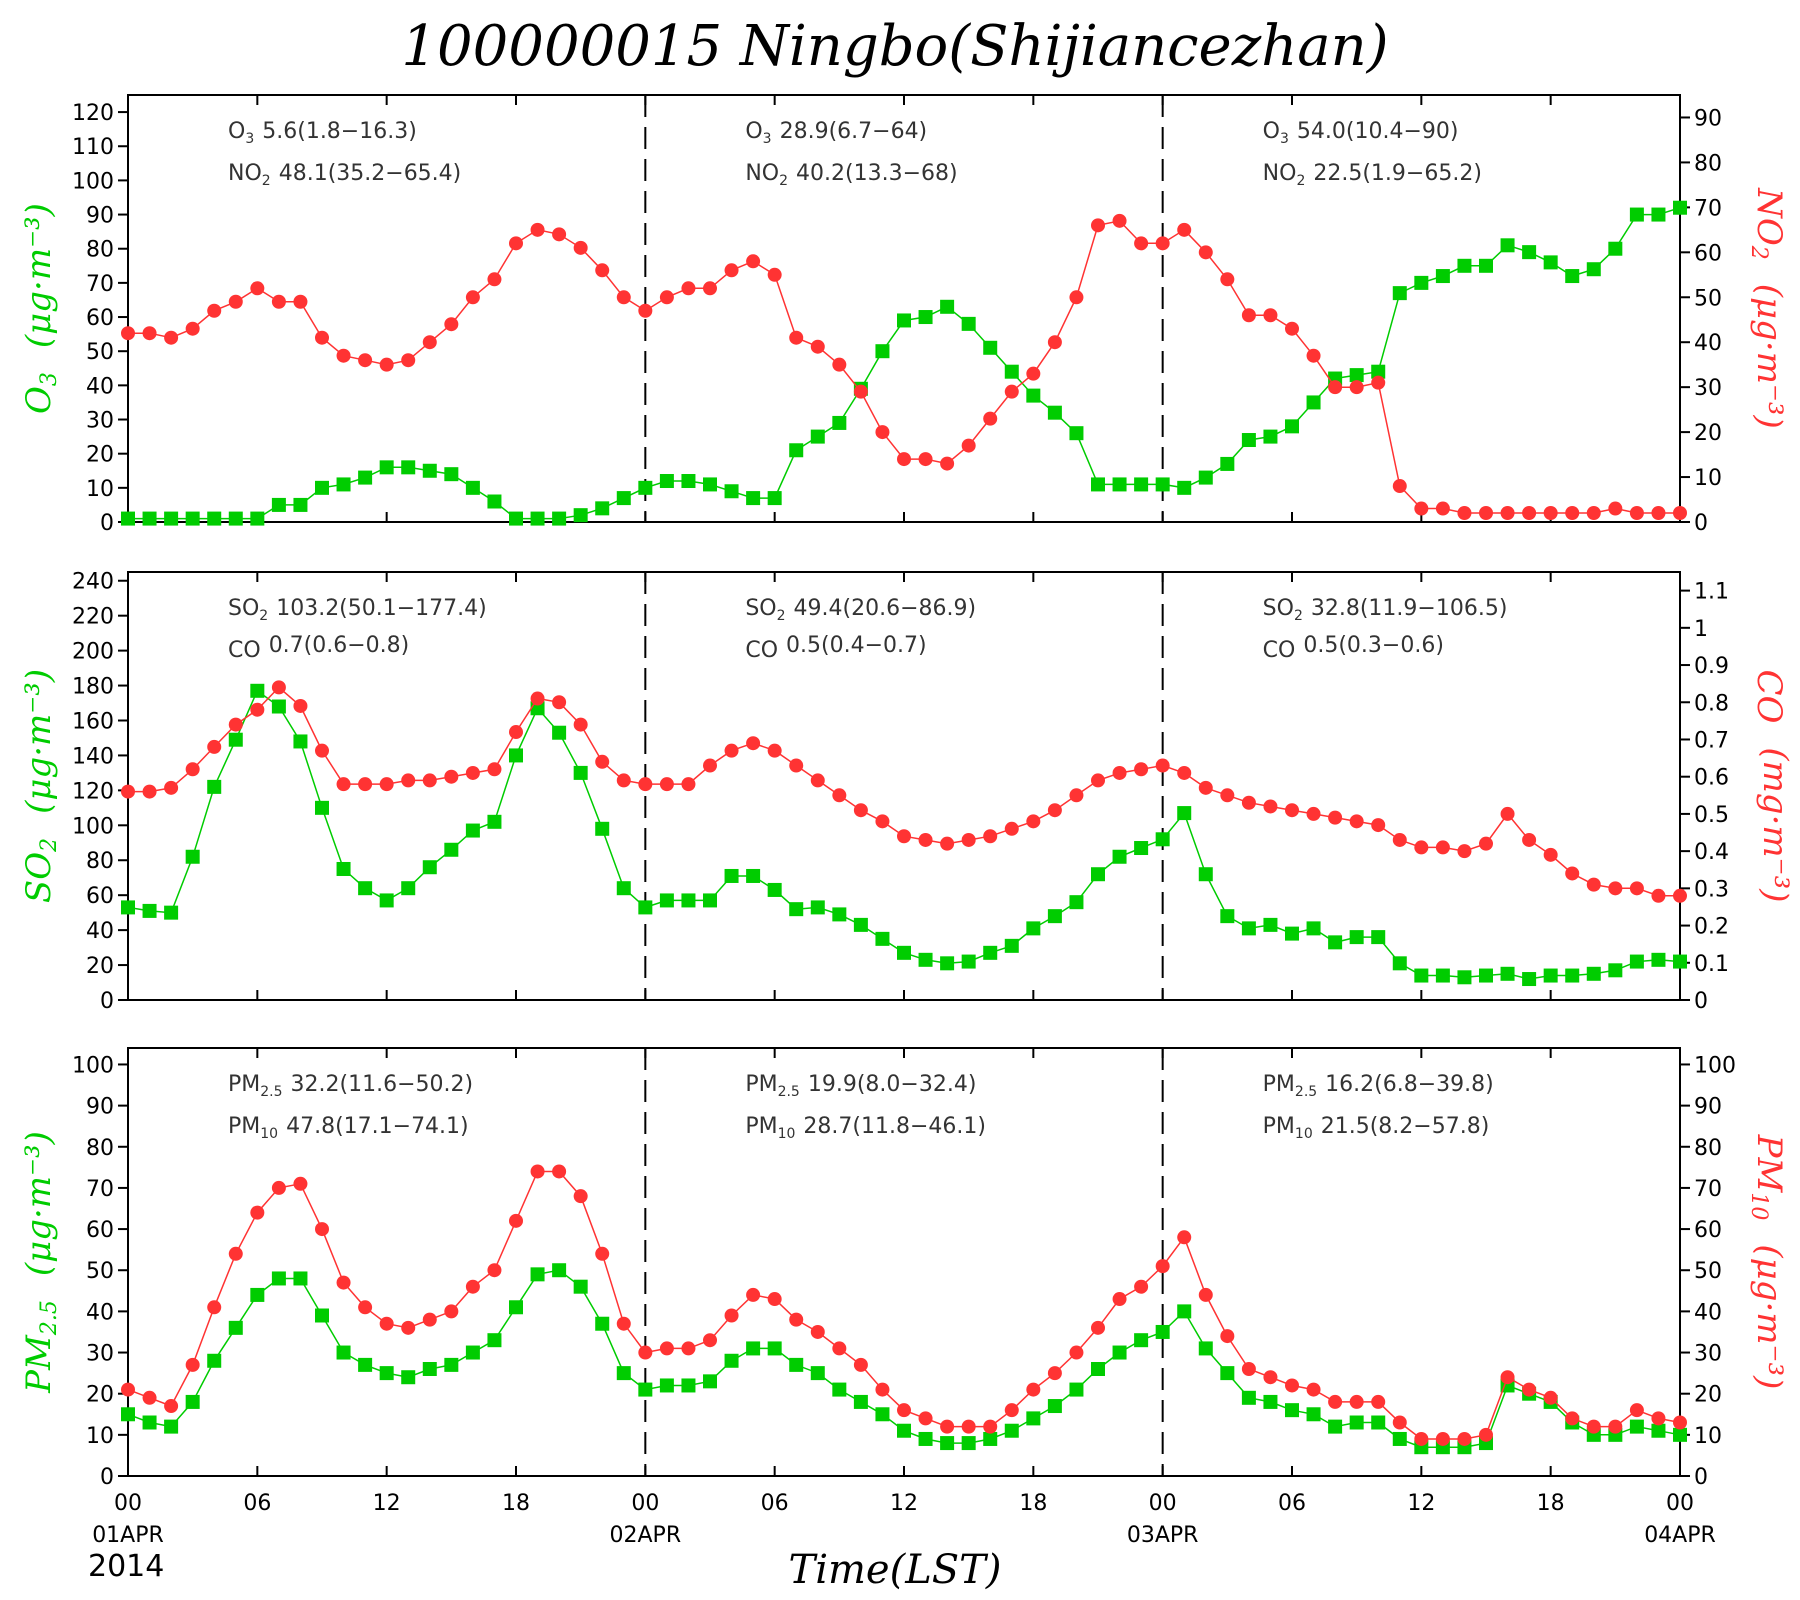 The width and height of the screenshot is (1800, 1600). Describe the element at coordinates (1163, 1535) in the screenshot. I see `date-label: 03APR` at that location.